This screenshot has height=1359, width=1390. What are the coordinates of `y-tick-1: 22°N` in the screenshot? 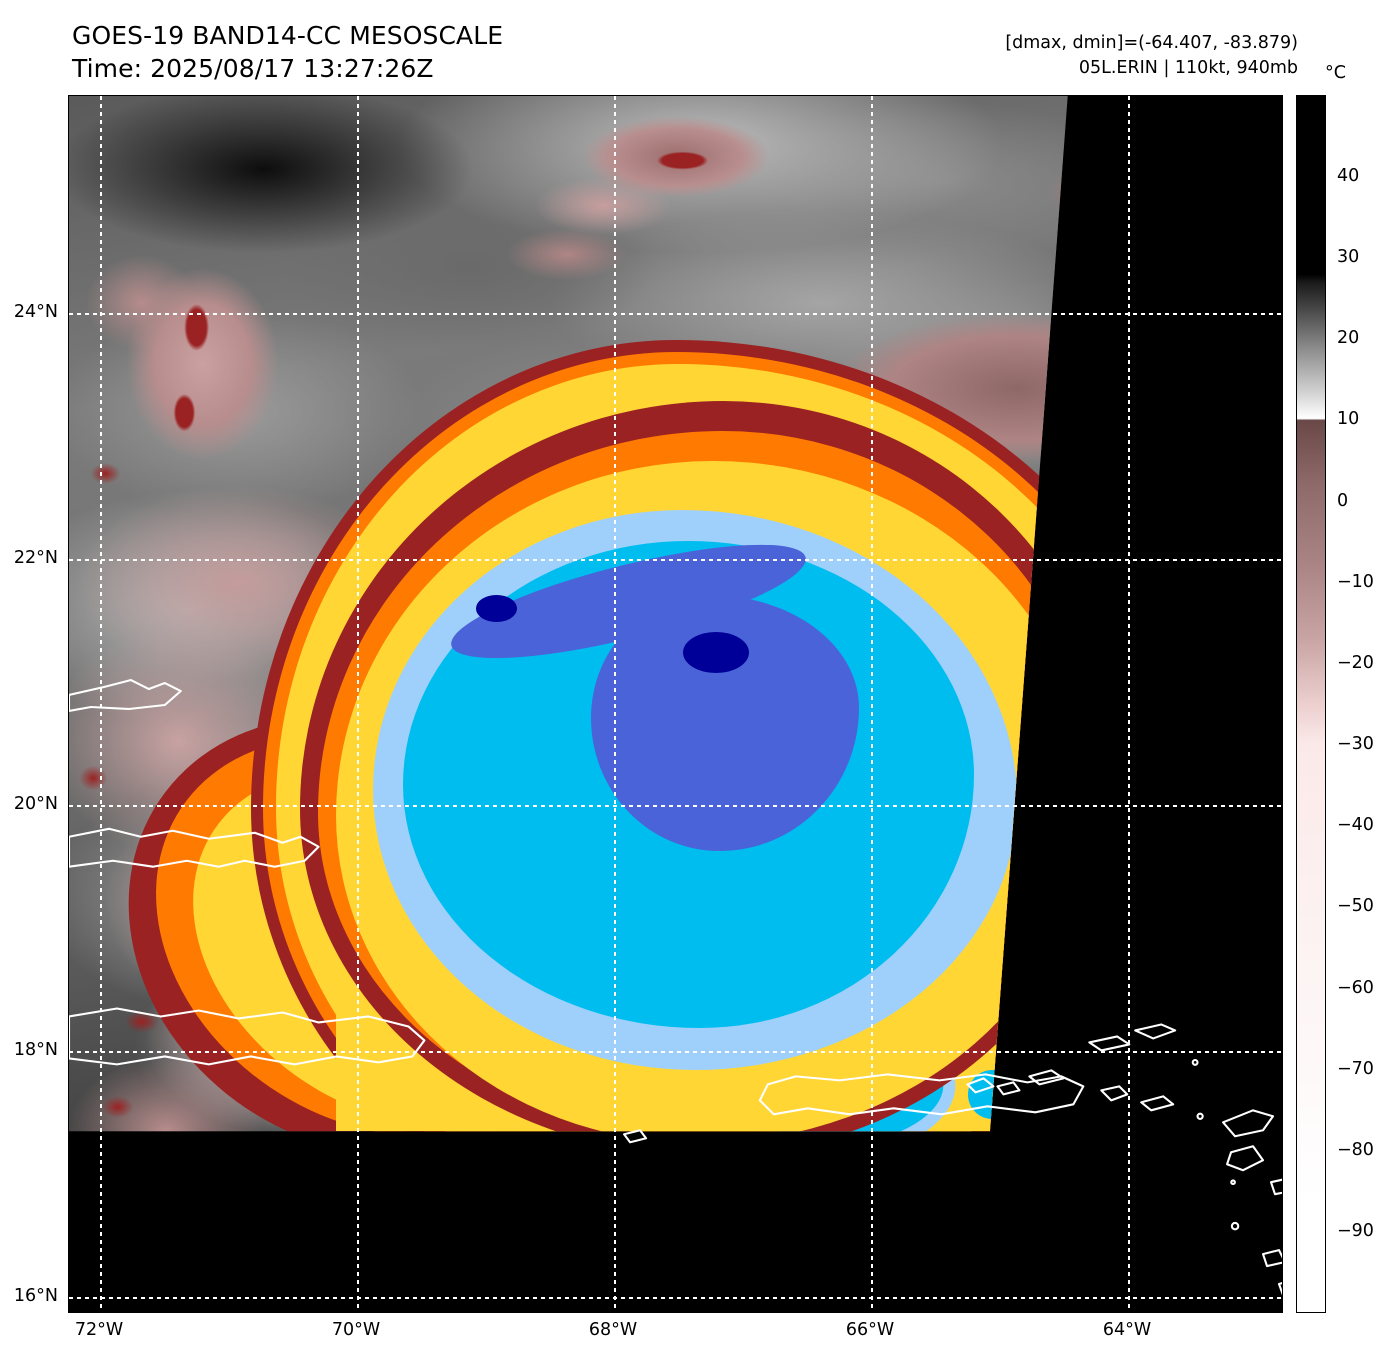 It's located at (35, 558).